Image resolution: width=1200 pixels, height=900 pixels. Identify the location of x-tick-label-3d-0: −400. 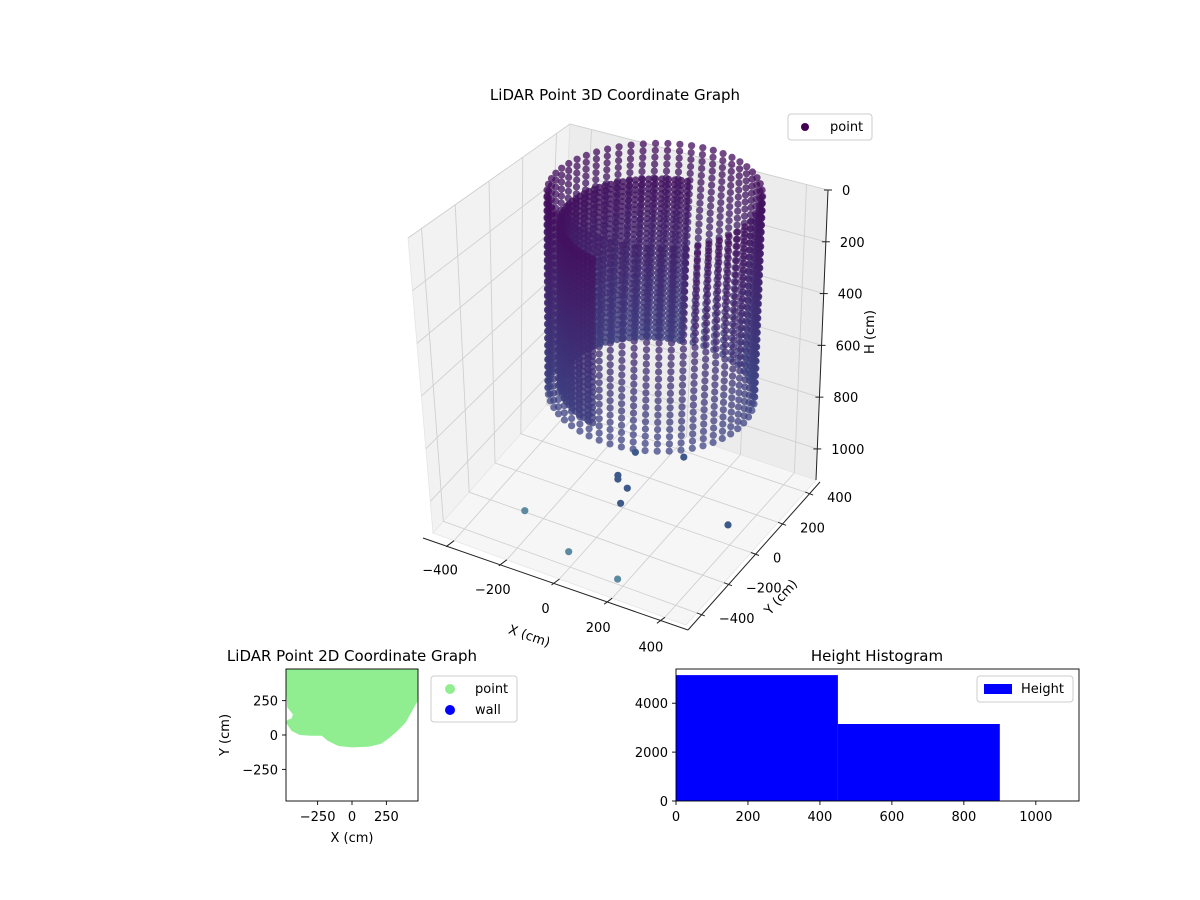
(440, 571).